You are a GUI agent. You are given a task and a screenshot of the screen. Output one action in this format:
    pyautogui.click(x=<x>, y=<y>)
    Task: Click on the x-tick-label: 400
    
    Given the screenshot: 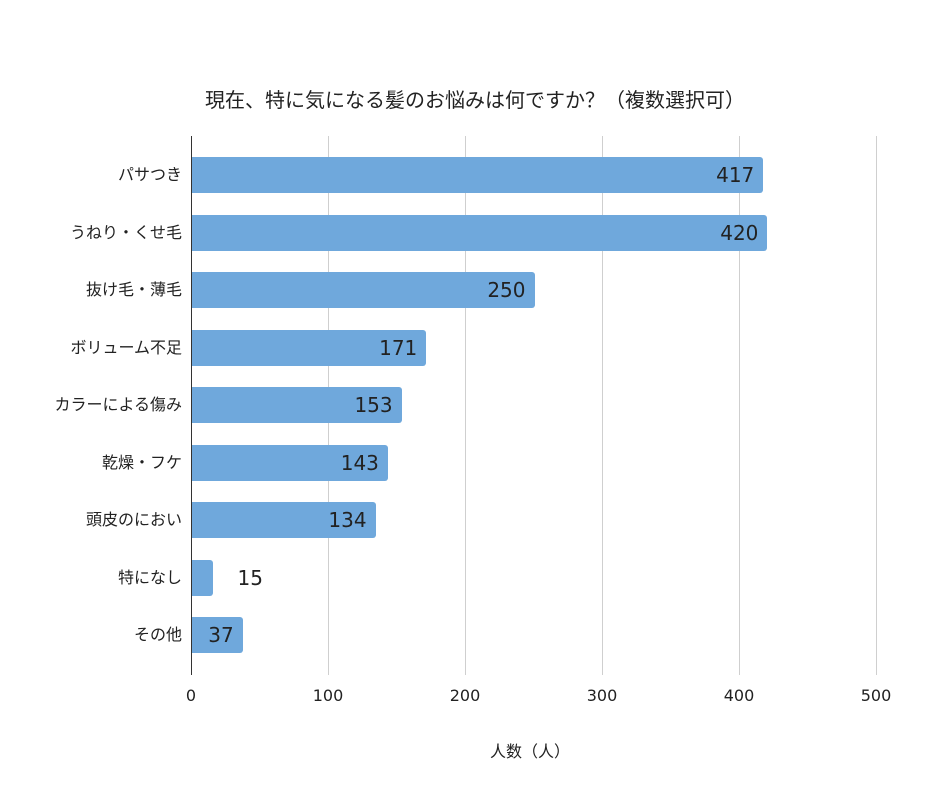 What is the action you would take?
    pyautogui.click(x=739, y=695)
    